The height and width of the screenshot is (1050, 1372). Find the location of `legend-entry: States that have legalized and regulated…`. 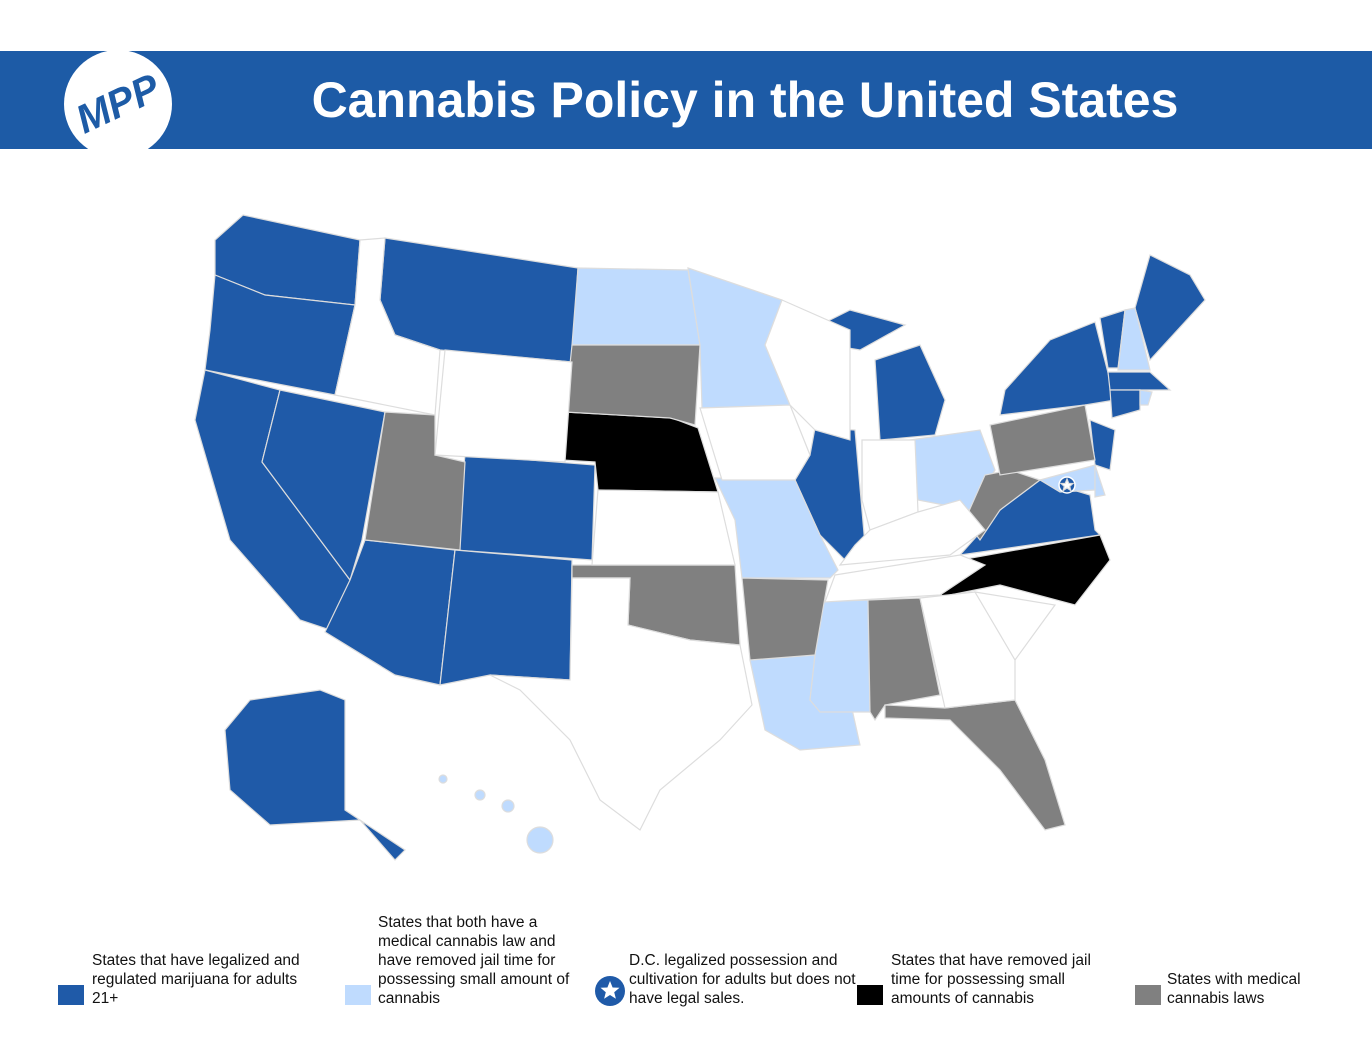

legend-entry: States that have legalized and regulated… is located at coordinates (207, 954).